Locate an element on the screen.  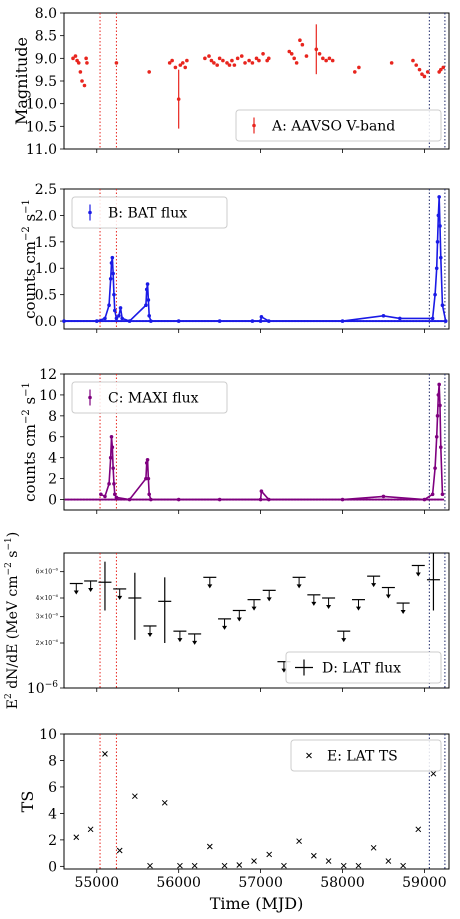
y-tick-label: 10 is located at coordinates (48, 396).